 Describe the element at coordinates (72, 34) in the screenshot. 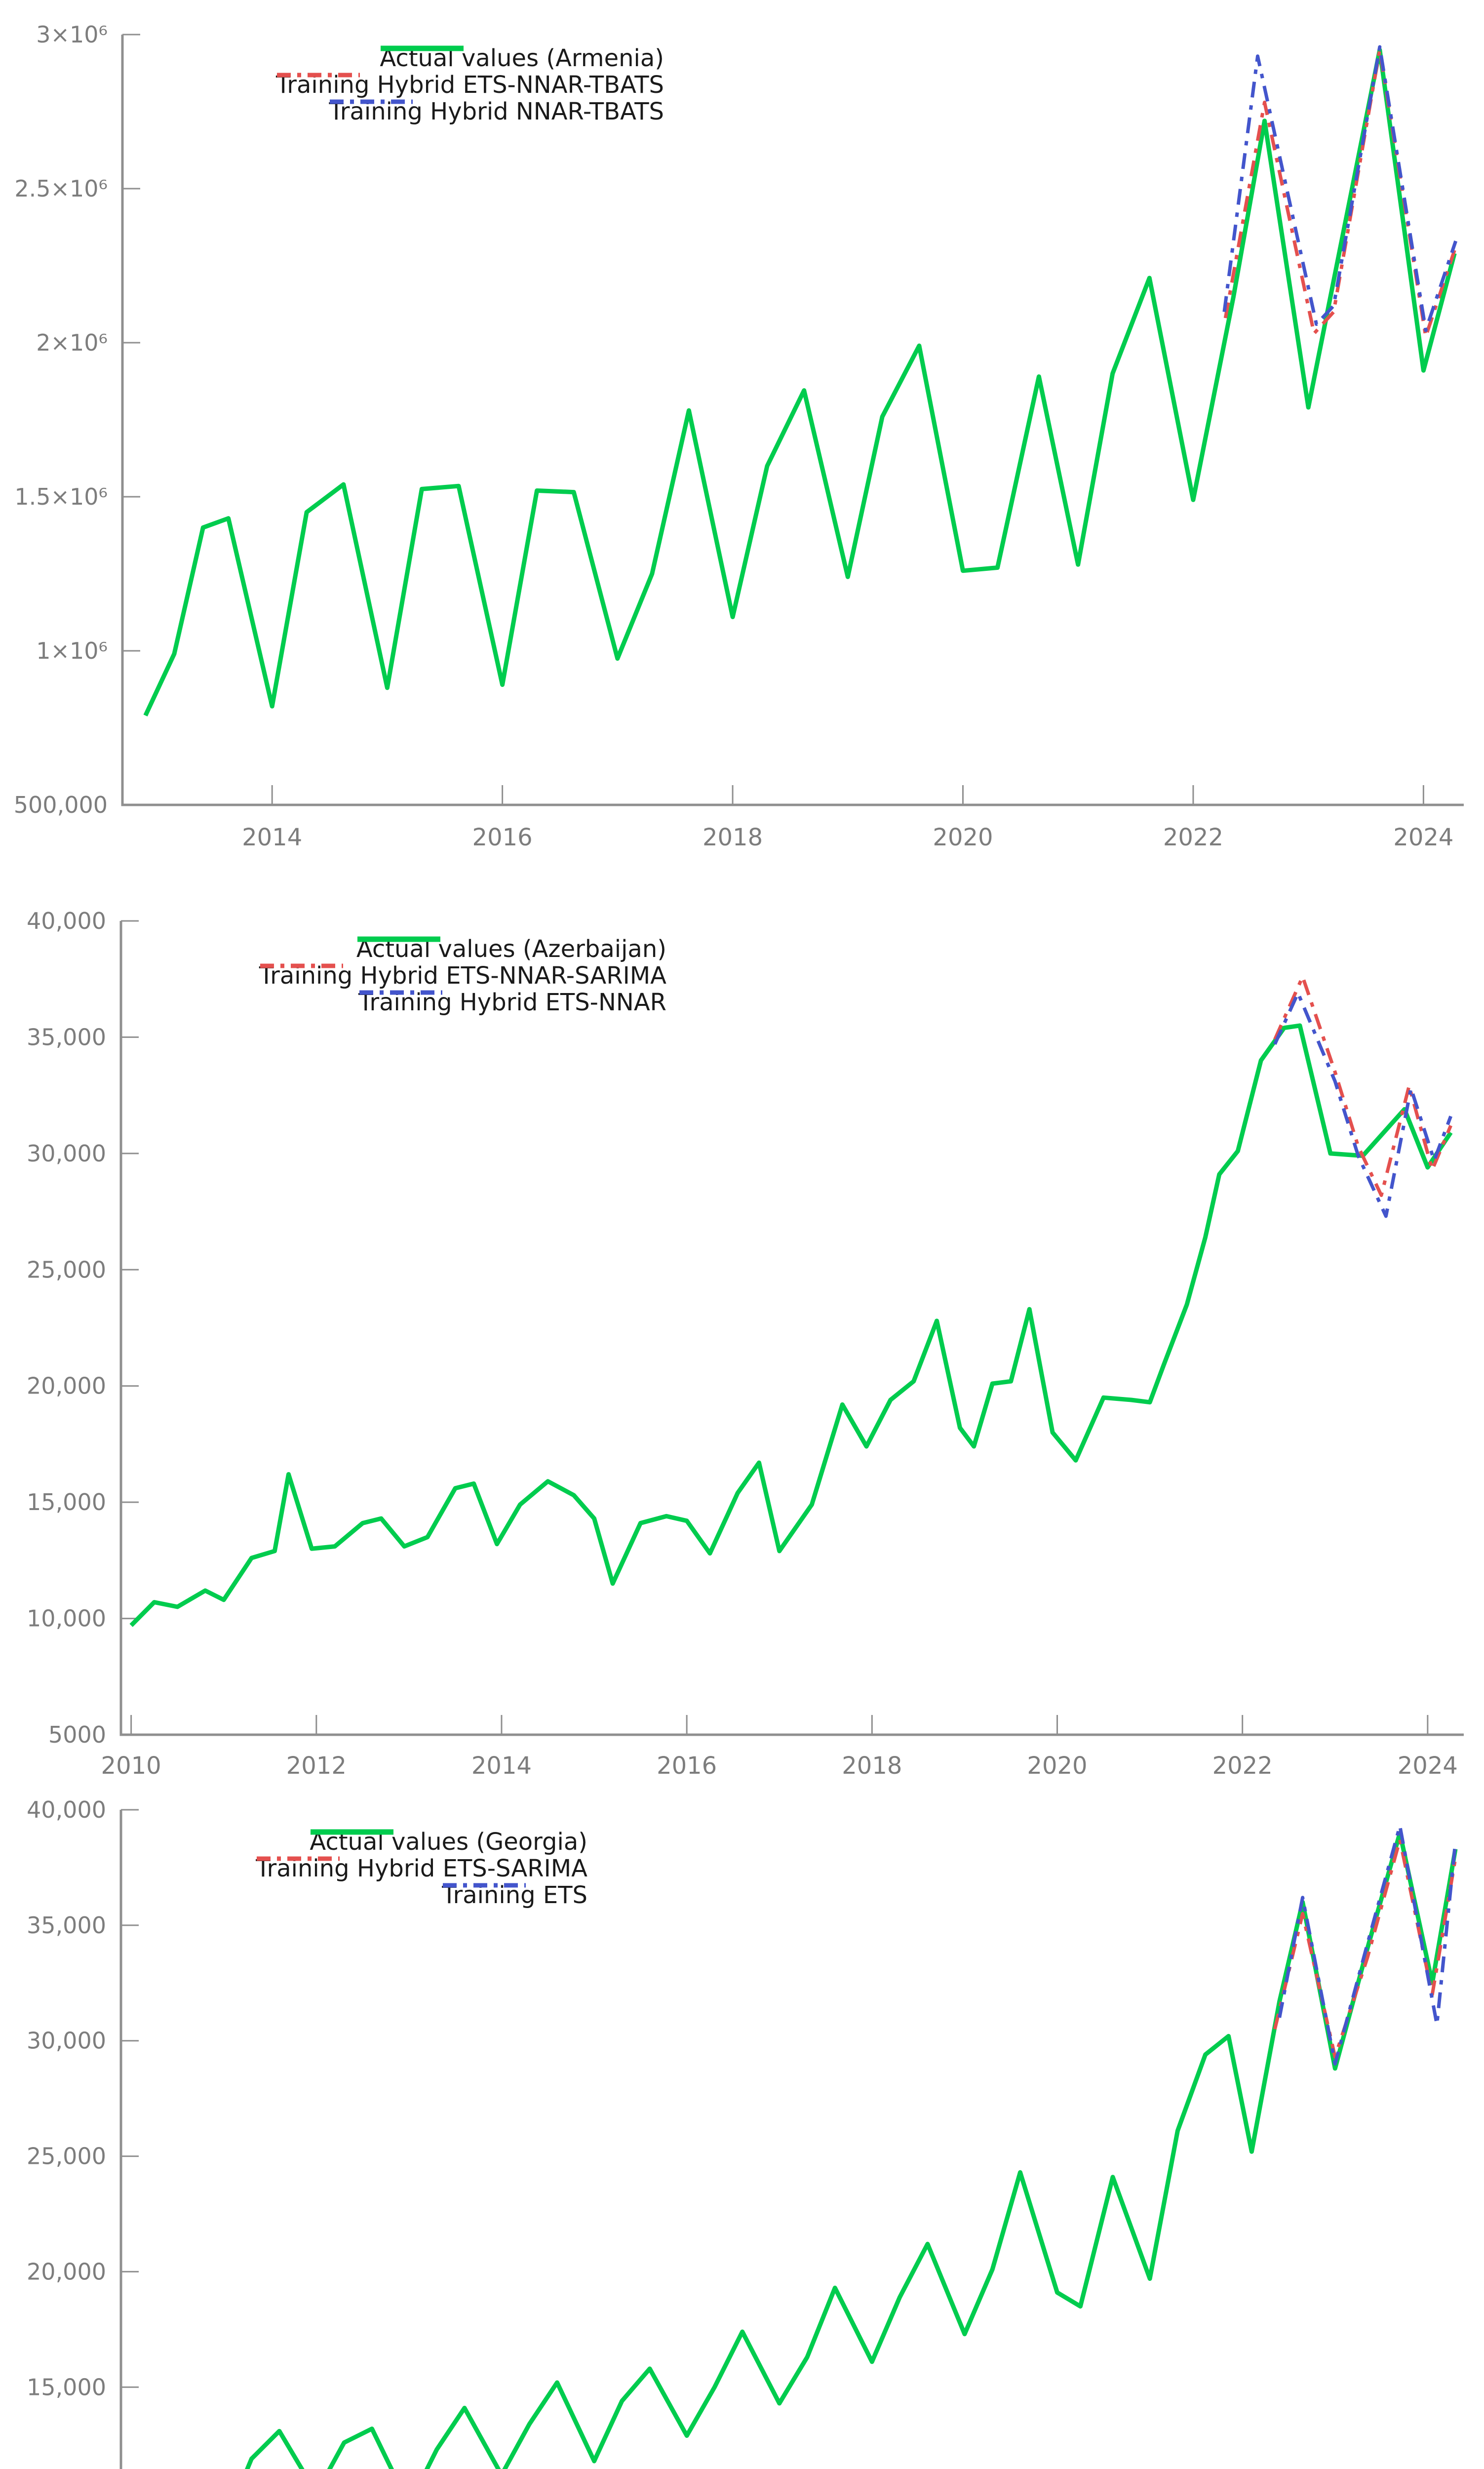

I see `y-tick-label: 3×10⁶` at that location.